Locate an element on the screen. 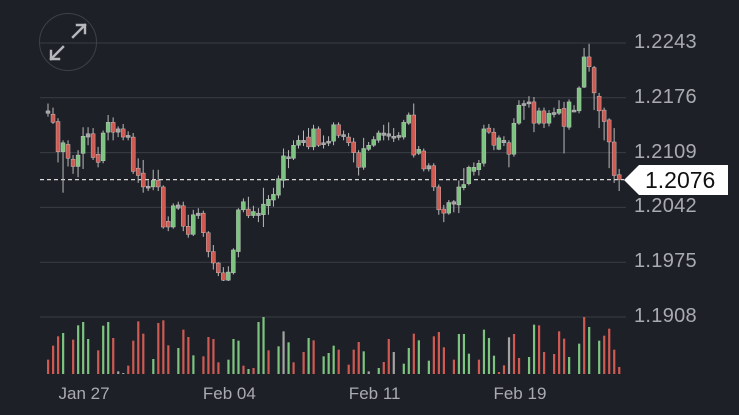 The image size is (739, 415). expand-button is located at coordinates (68, 42).